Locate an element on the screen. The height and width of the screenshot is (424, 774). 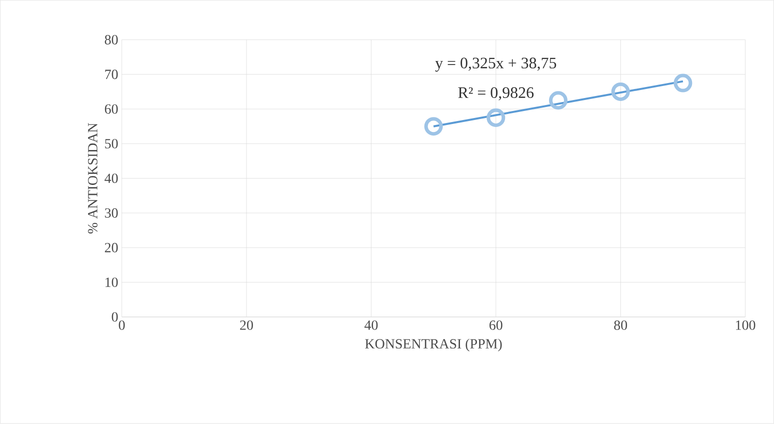
x-tick-label: 100 is located at coordinates (746, 325).